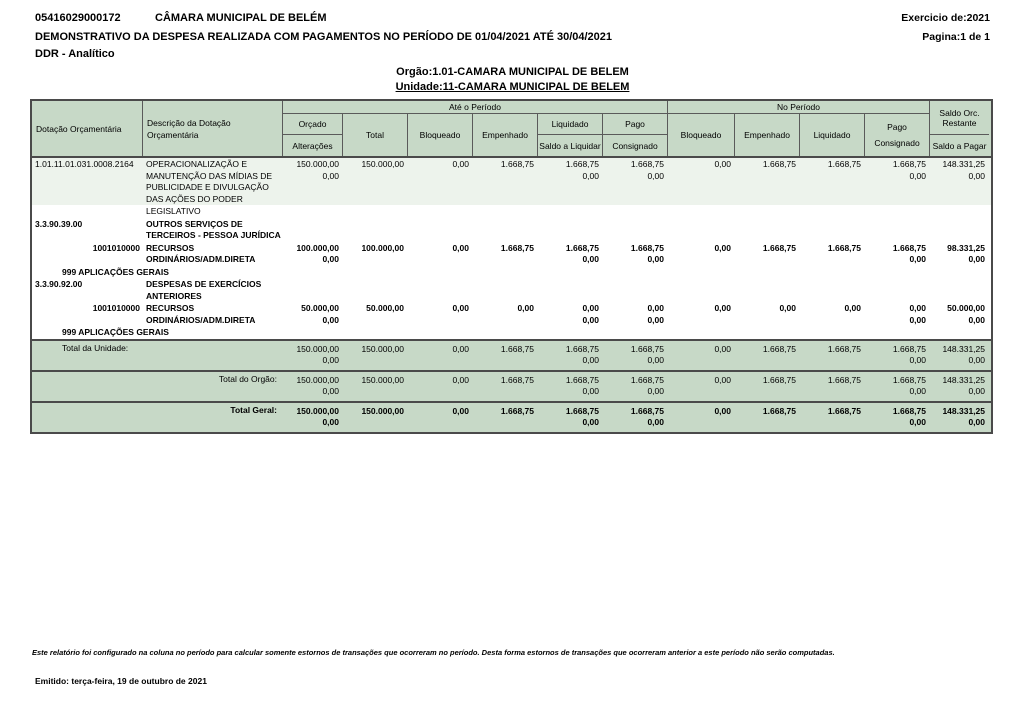 The image size is (1024, 725). What do you see at coordinates (115, 332) in the screenshot?
I see `aplicacao-label: 999 APLICAÇÕES GERAIS` at bounding box center [115, 332].